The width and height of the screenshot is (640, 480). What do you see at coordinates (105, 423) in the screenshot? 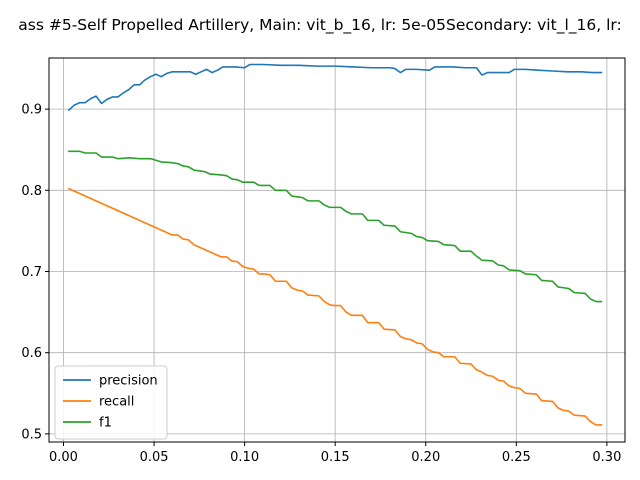
I see `legend-label-f1: f1` at bounding box center [105, 423].